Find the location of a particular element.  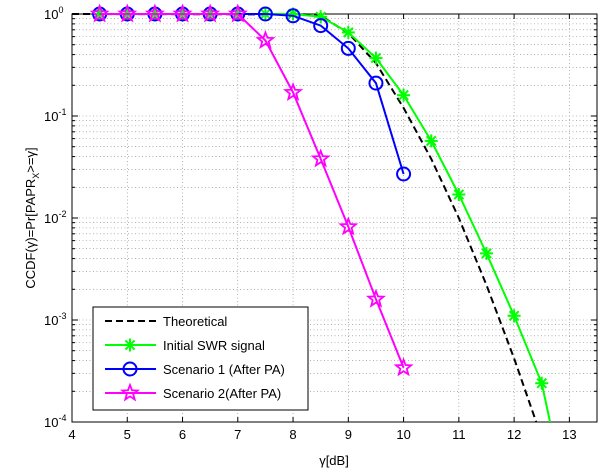

y-axis-label: CCDF(γ)=Pr[PAPRX>=γ] is located at coordinates (32, 217).